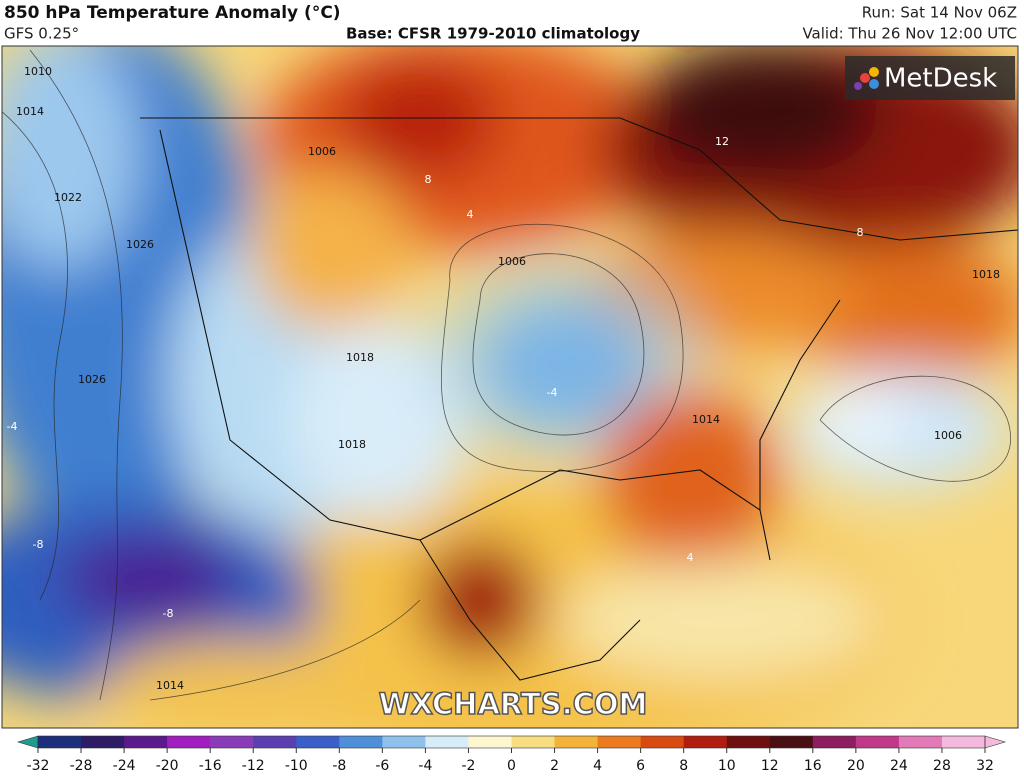  Describe the element at coordinates (468, 766) in the screenshot. I see `colorbar-tick-label: -2` at that location.